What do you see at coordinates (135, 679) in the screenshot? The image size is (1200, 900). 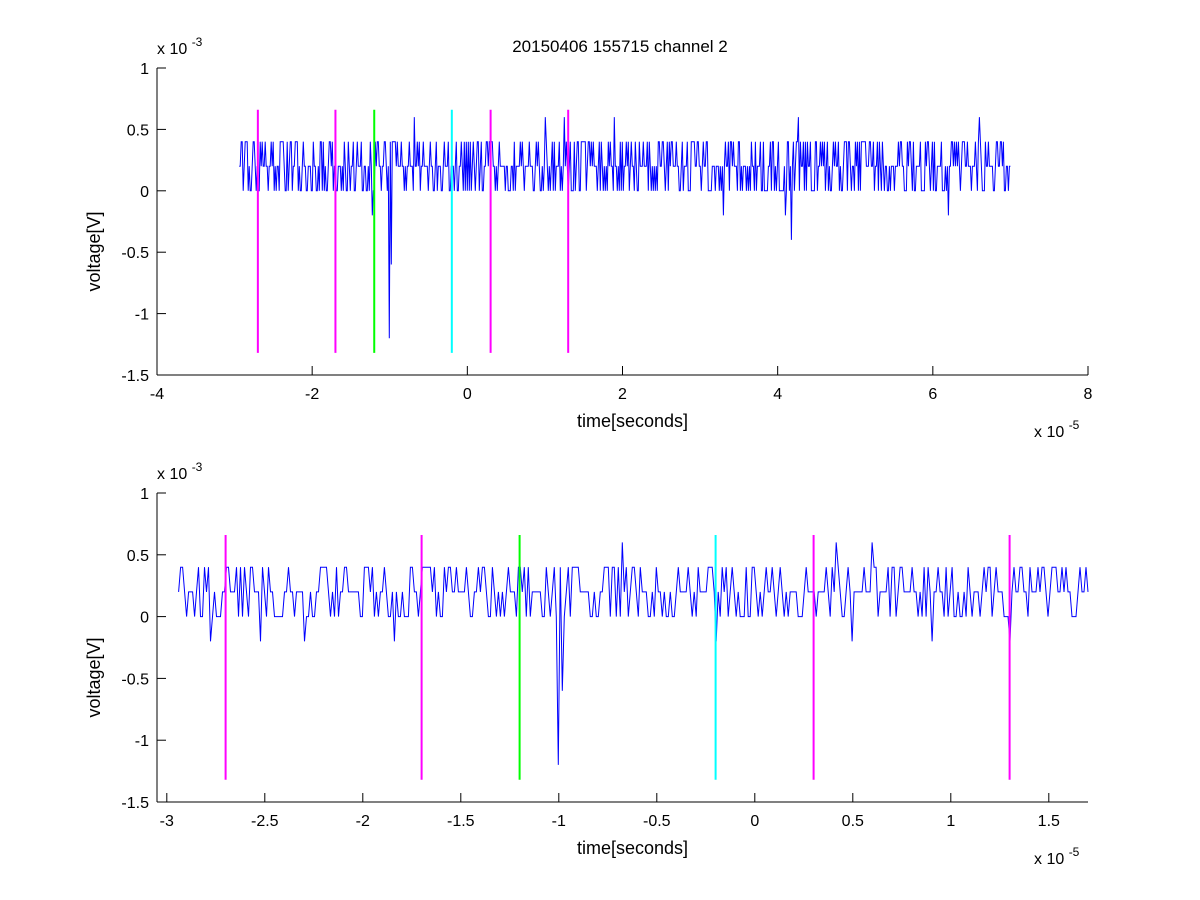 I see `y-tick-label-1-3: -0.5` at bounding box center [135, 679].